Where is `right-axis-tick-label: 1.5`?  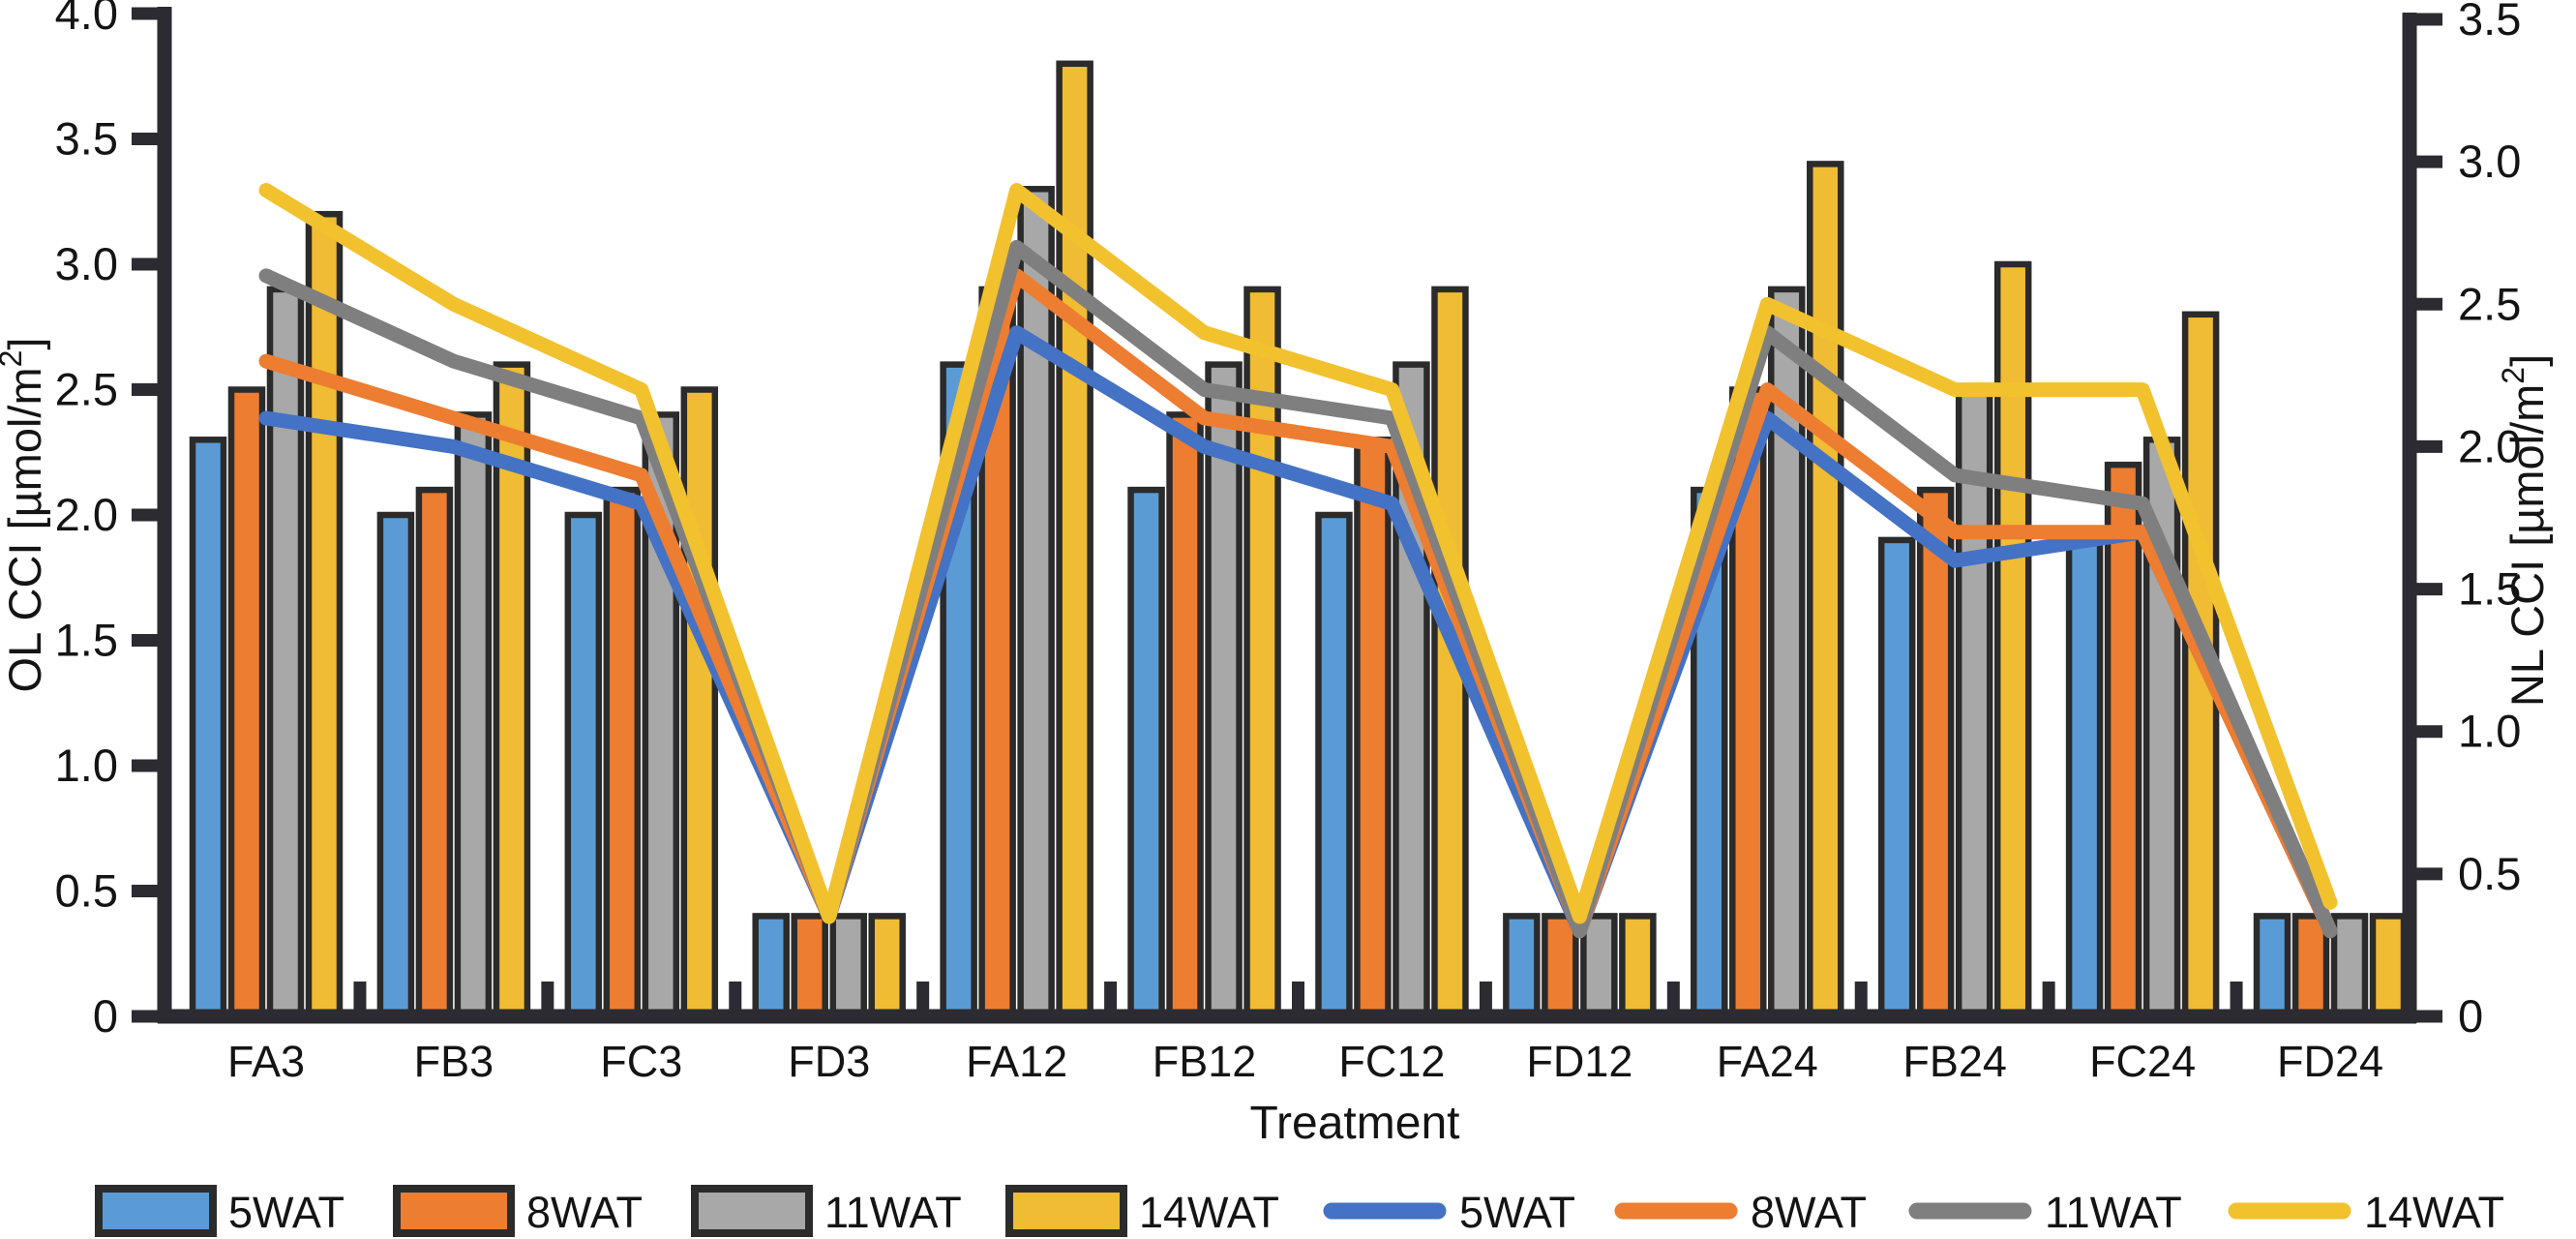
right-axis-tick-label: 1.5 is located at coordinates (2489, 589).